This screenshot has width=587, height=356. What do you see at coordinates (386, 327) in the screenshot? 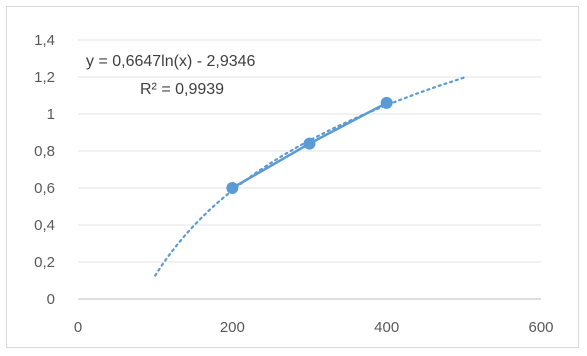
I see `x-tick-label: 400` at bounding box center [386, 327].